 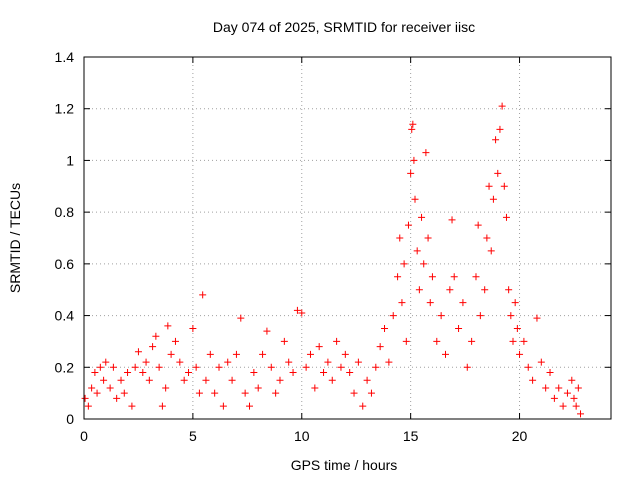 What do you see at coordinates (65, 57) in the screenshot?
I see `y-tick-label: 1.4` at bounding box center [65, 57].